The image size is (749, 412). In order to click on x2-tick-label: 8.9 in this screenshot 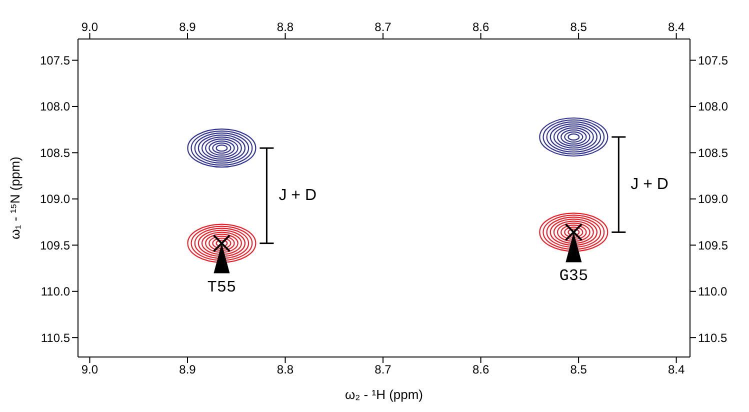, I will do `click(187, 369)`.